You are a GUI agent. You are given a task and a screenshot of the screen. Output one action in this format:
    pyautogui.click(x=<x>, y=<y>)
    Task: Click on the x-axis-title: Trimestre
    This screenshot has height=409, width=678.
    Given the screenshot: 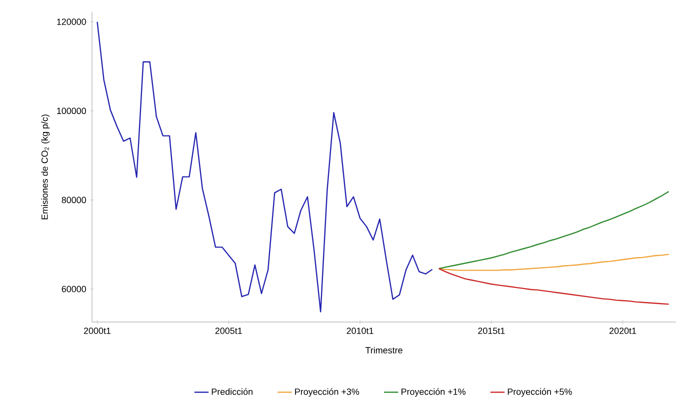 What is the action you would take?
    pyautogui.click(x=383, y=350)
    